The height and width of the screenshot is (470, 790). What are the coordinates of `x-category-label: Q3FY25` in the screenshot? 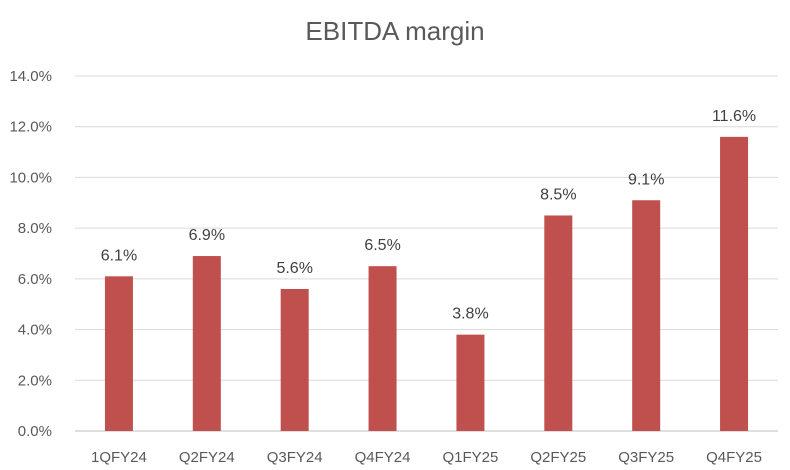 It's located at (646, 457).